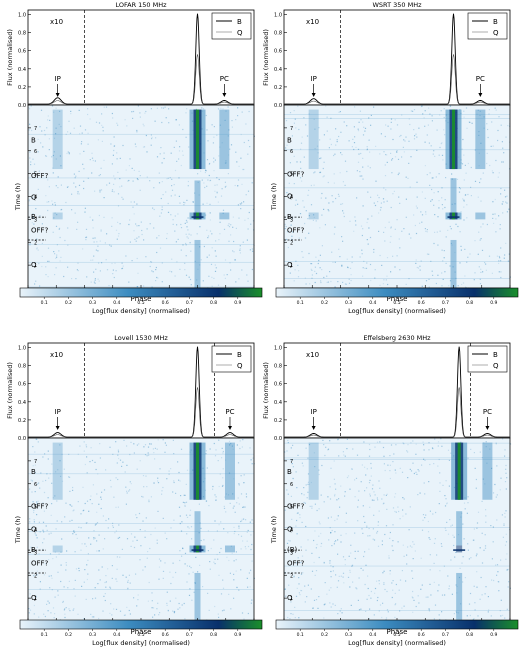 Image resolution: width=520 pixels, height=667 pixels. What do you see at coordinates (68, 303) in the screenshot?
I see `colorbar-tick-label: 0.2` at bounding box center [68, 303].